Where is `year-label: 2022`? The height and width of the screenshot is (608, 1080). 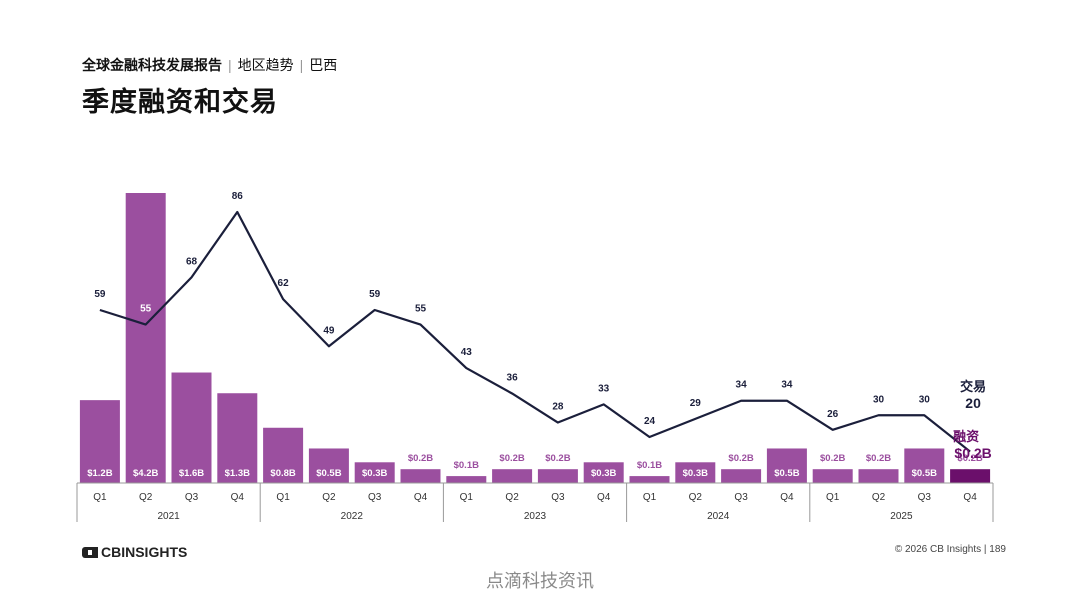
year-label: 2022 is located at coordinates (352, 516).